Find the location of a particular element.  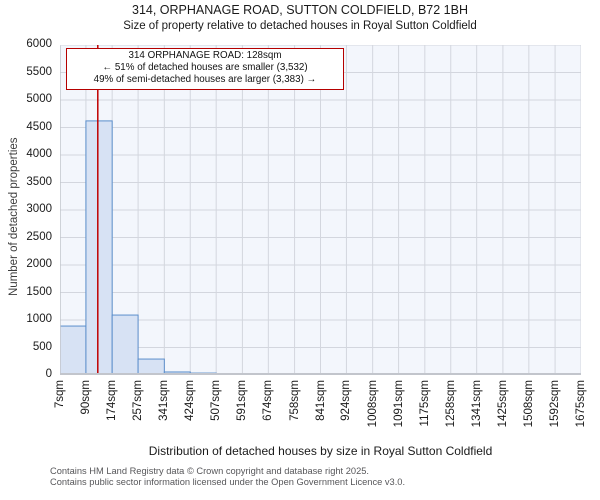

y-tick-label: 2500 is located at coordinates (39, 236).